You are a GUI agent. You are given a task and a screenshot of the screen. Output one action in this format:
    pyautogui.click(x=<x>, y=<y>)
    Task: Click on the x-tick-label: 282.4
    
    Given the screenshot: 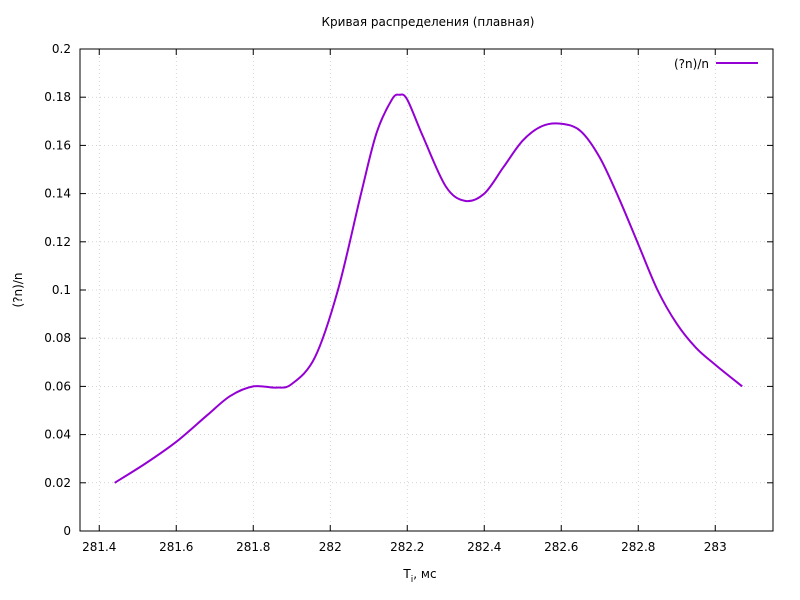 What is the action you would take?
    pyautogui.click(x=484, y=547)
    